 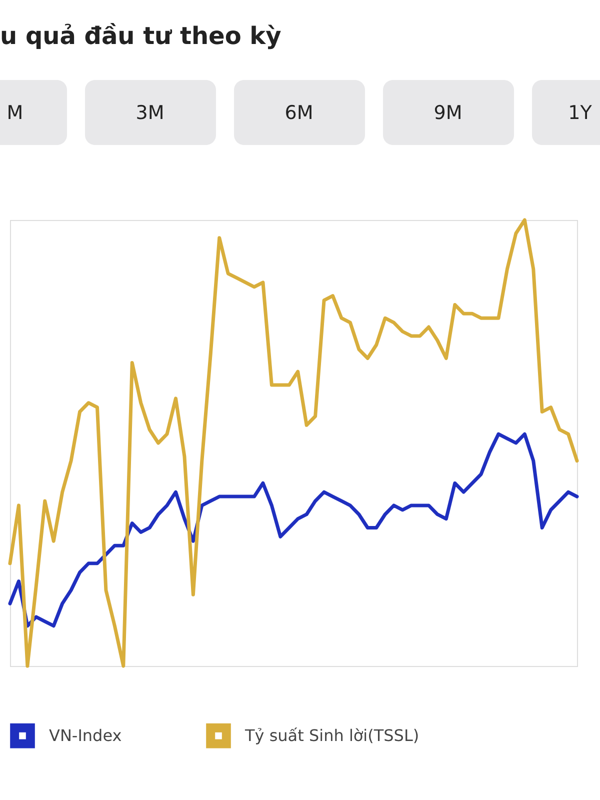 I want to click on text: 9M, so click(x=448, y=113).